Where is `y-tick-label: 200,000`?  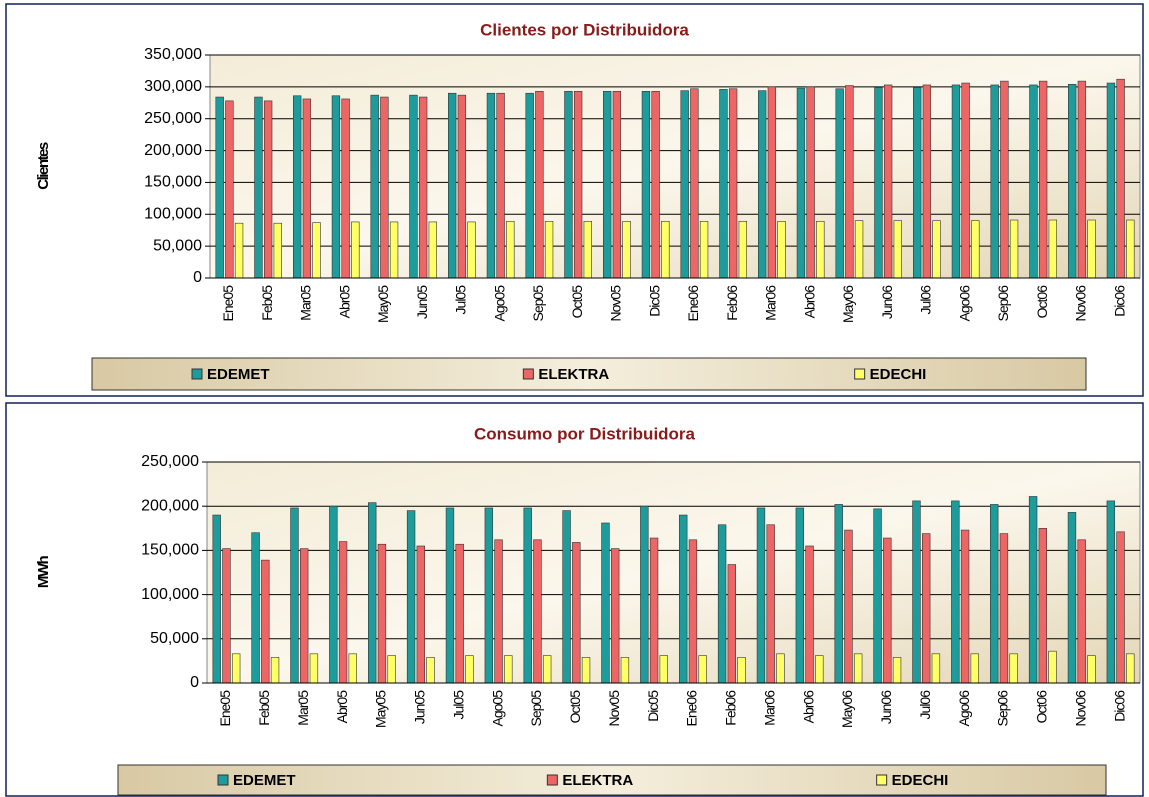
y-tick-label: 200,000 is located at coordinates (170, 505).